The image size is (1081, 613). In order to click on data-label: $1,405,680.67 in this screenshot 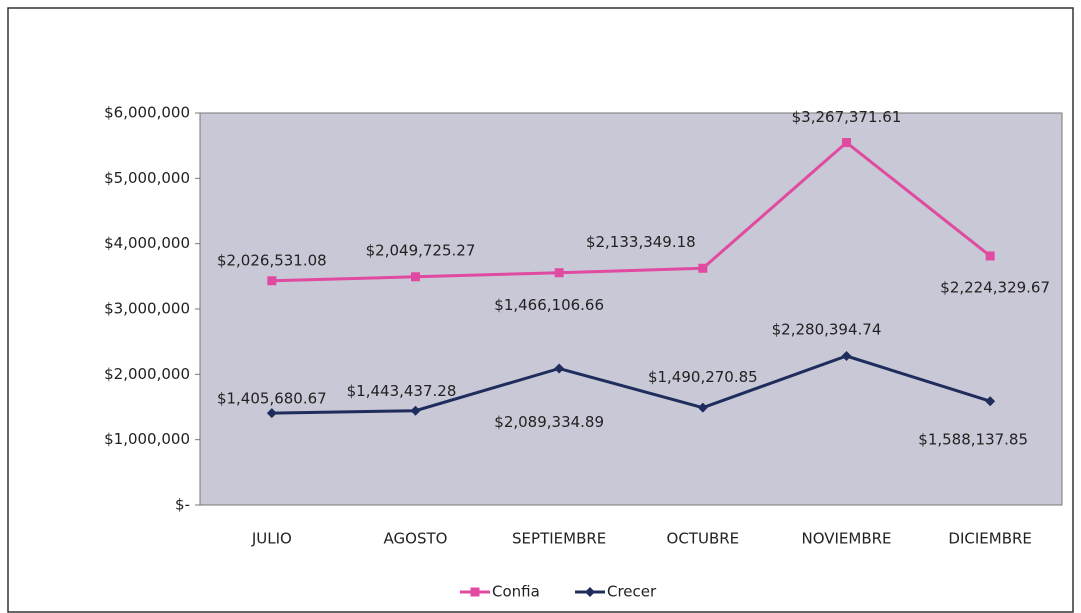, I will do `click(272, 399)`.